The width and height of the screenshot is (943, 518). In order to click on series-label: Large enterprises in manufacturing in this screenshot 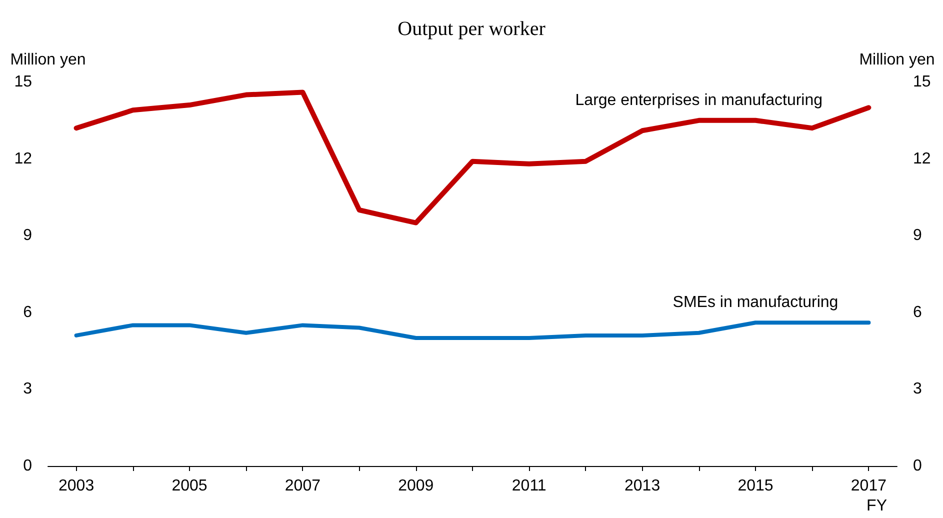, I will do `click(699, 100)`.